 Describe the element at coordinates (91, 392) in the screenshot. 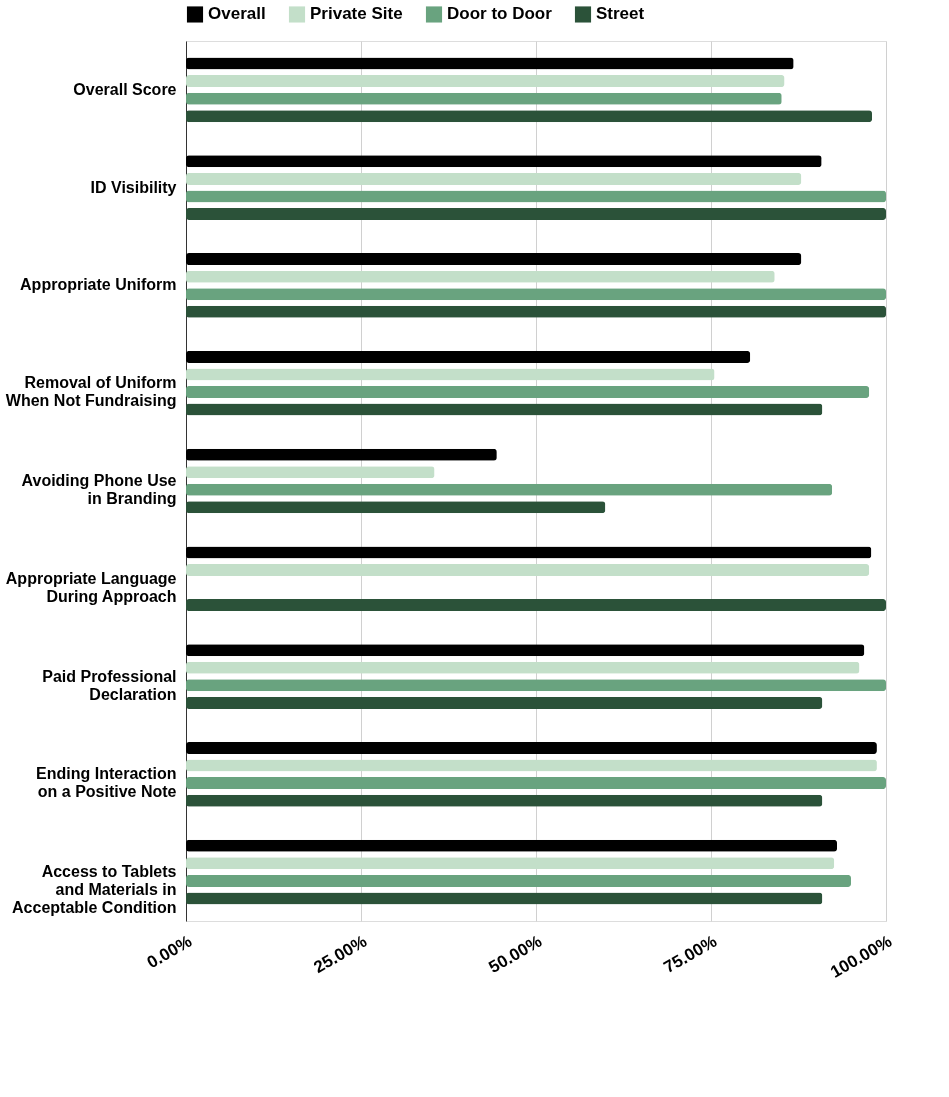

I see `y-tick-label: Removal of Uniform When Not Fundraising` at that location.